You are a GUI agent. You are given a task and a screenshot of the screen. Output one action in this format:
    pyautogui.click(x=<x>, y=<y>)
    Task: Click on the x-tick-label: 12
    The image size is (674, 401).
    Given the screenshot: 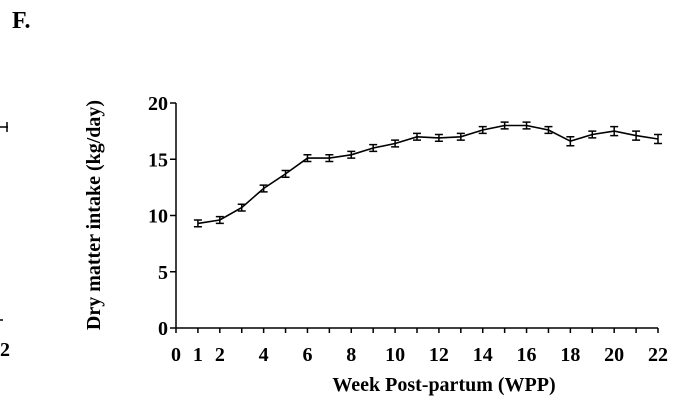 What is the action you would take?
    pyautogui.click(x=439, y=355)
    